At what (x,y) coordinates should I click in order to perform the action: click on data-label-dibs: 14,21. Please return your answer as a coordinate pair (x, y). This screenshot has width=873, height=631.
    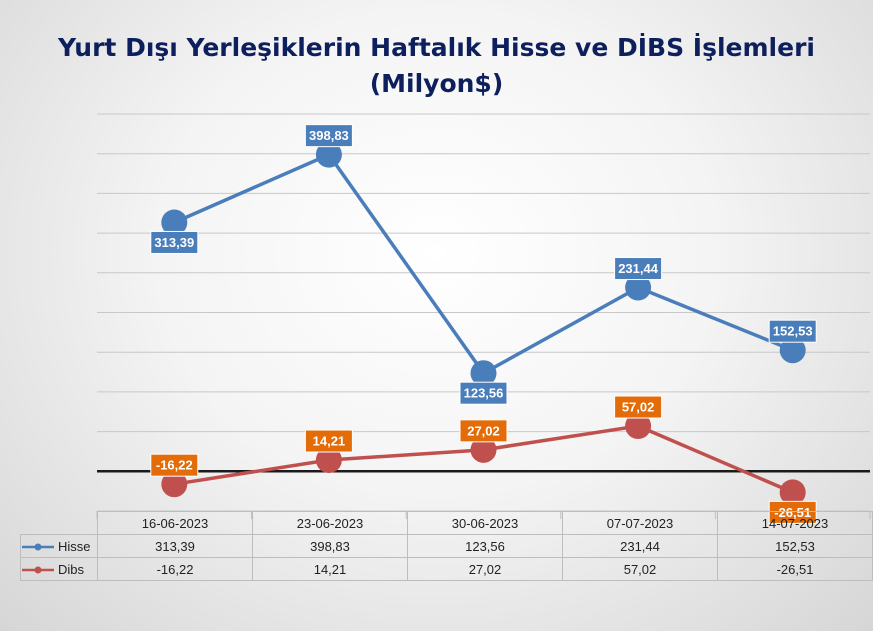
    Looking at the image, I should click on (329, 441).